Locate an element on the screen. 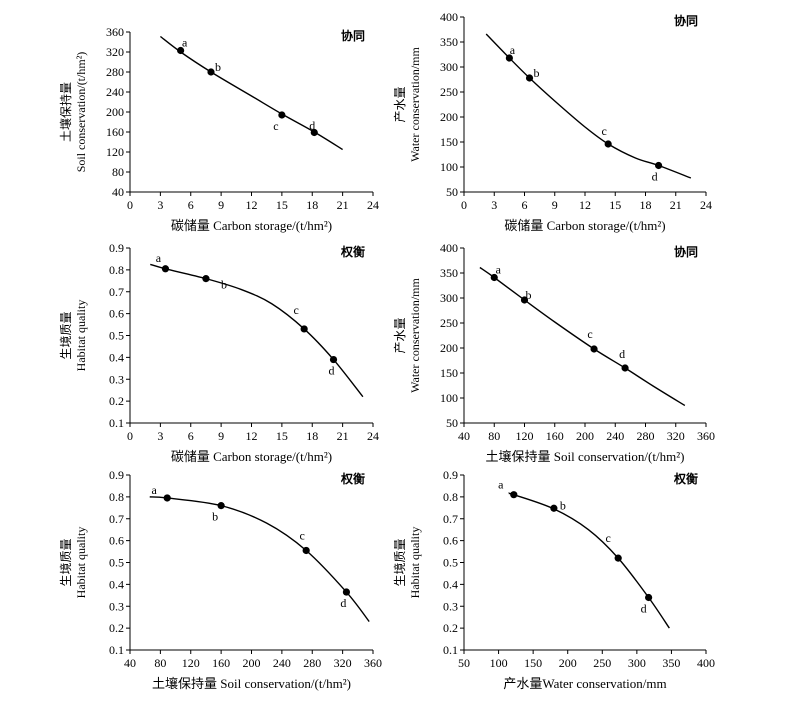 The image size is (800, 701). x-axis-title: 碳储量 Carbon storage/(t/hm²) is located at coordinates (251, 456).